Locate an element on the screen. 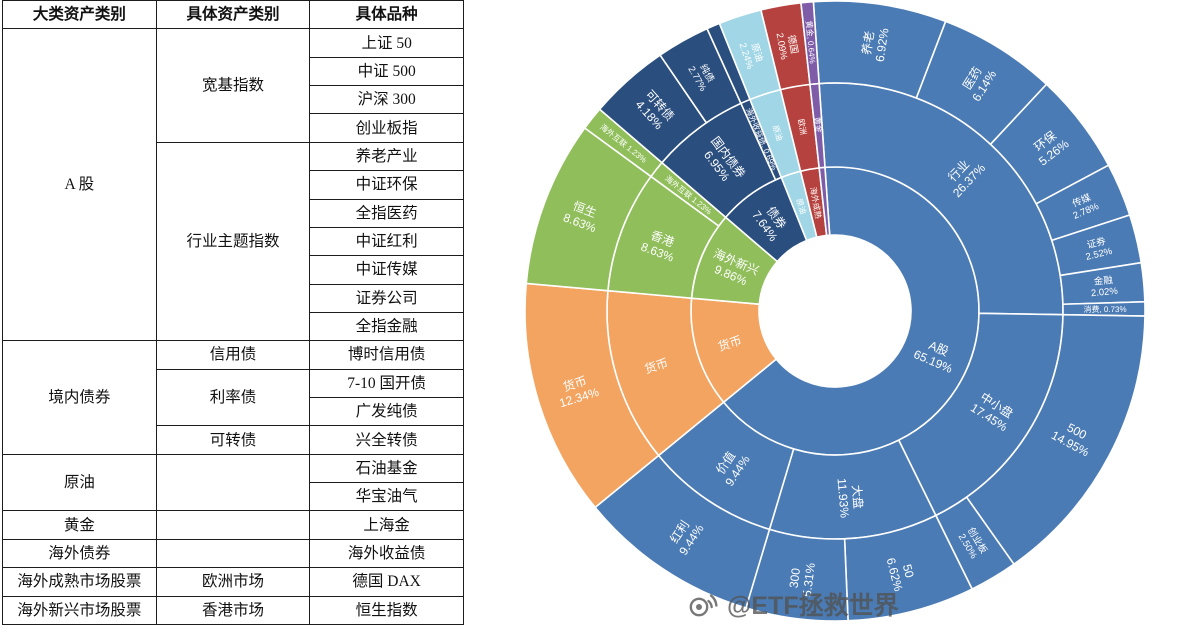  major-asset-cell: 原油 is located at coordinates (79, 482).